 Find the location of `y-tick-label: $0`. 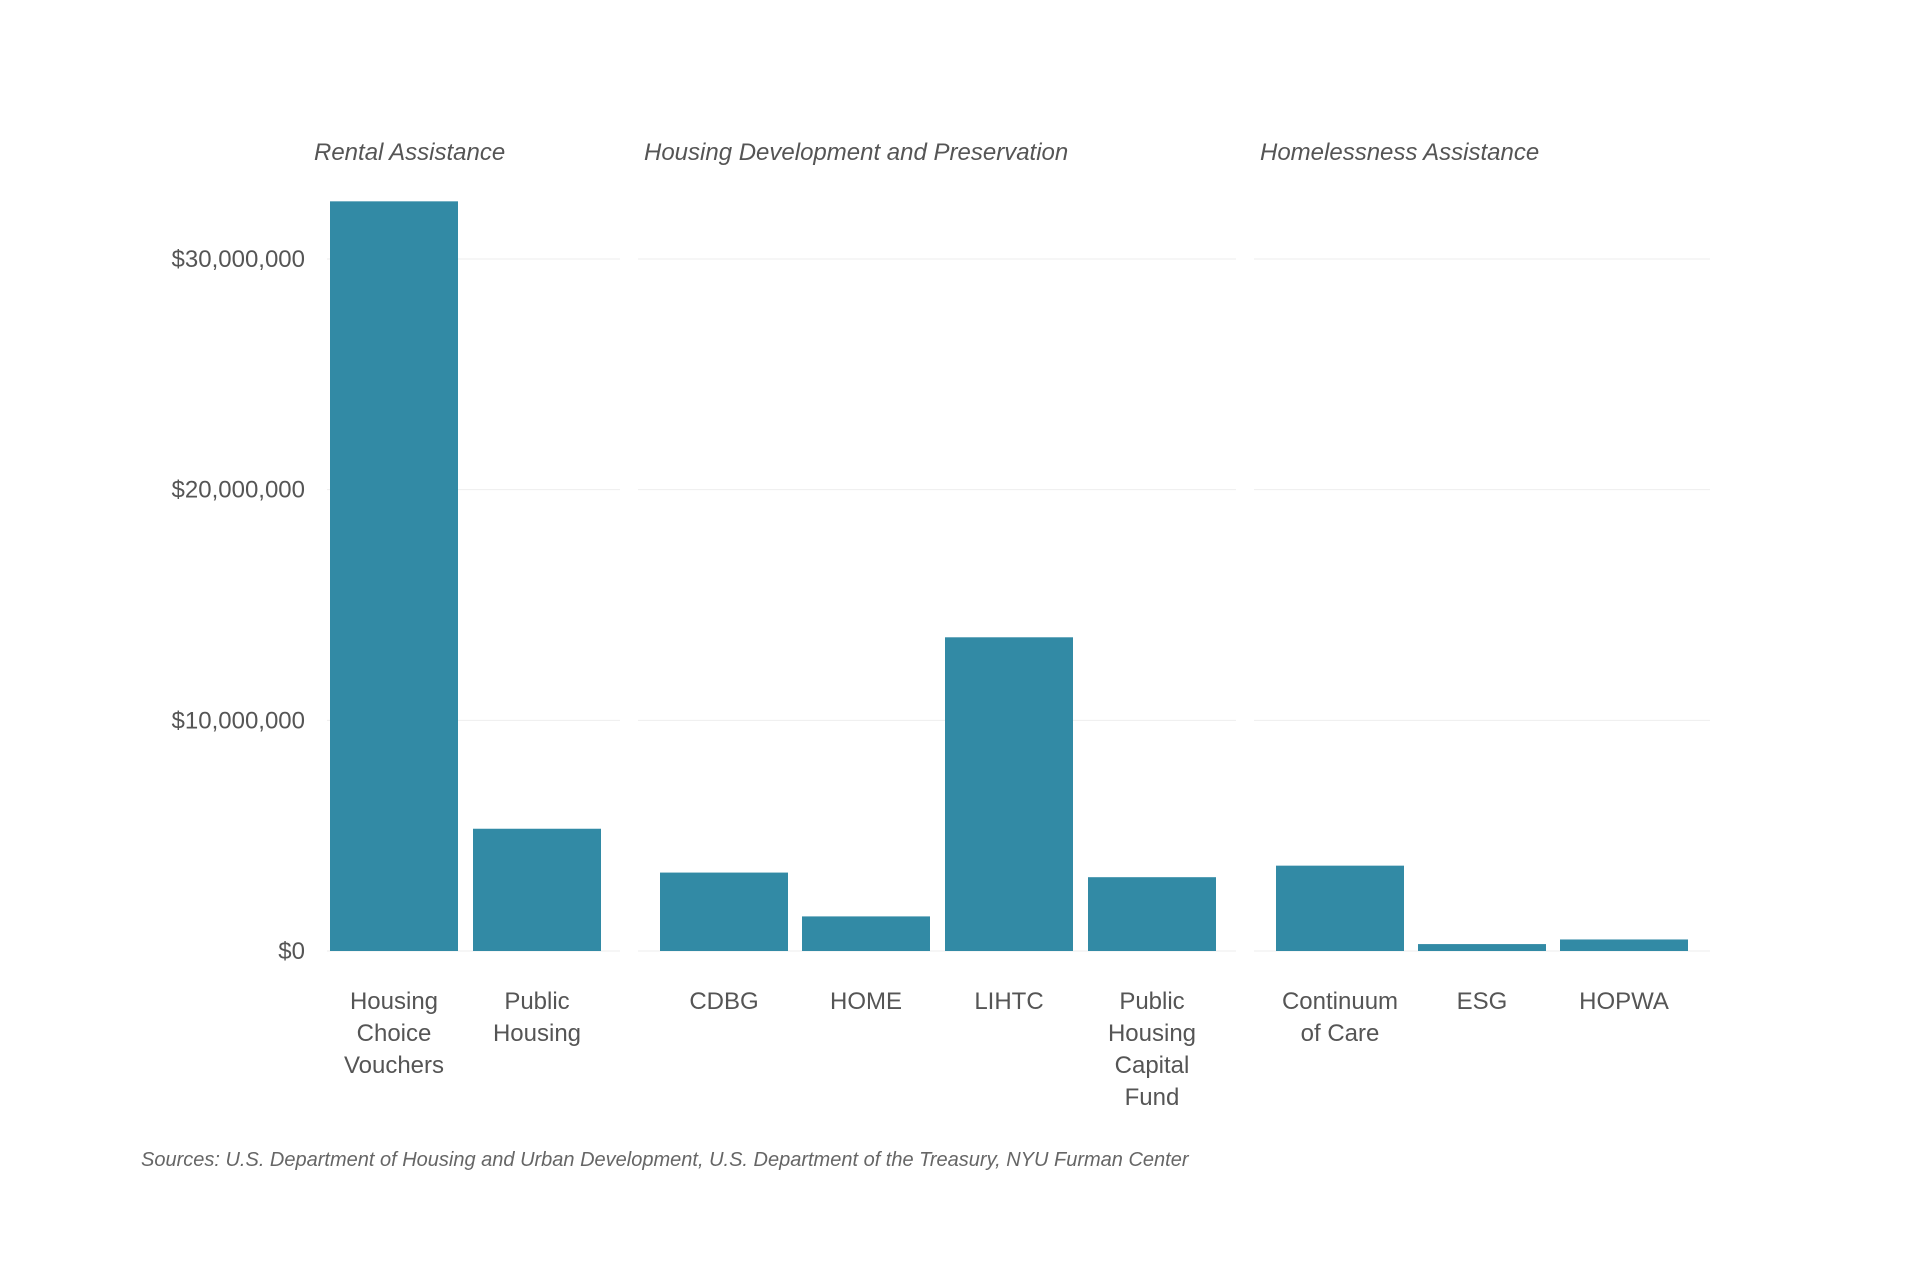

y-tick-label: $0 is located at coordinates (291, 951).